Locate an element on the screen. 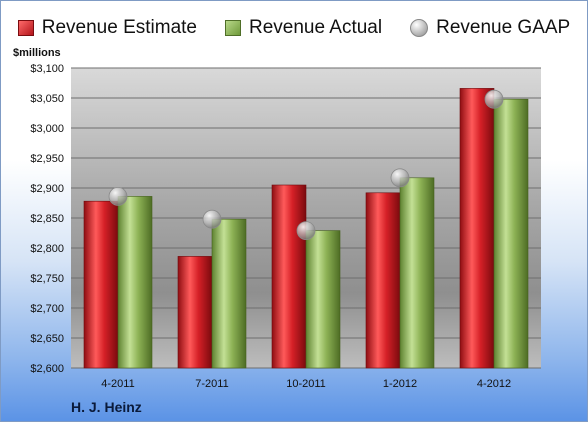 The width and height of the screenshot is (588, 422). legend-item-actual: Revenue Actual is located at coordinates (303, 28).